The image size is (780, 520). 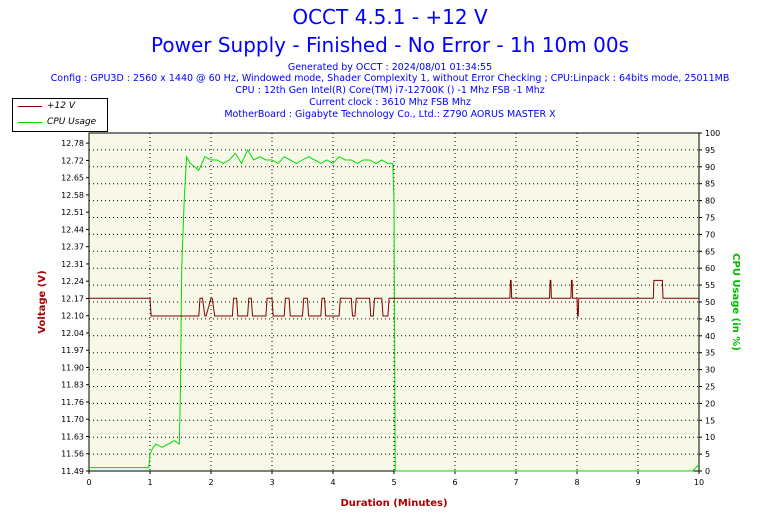 What do you see at coordinates (72, 229) in the screenshot?
I see `y-left-tick-label: 12.44` at bounding box center [72, 229].